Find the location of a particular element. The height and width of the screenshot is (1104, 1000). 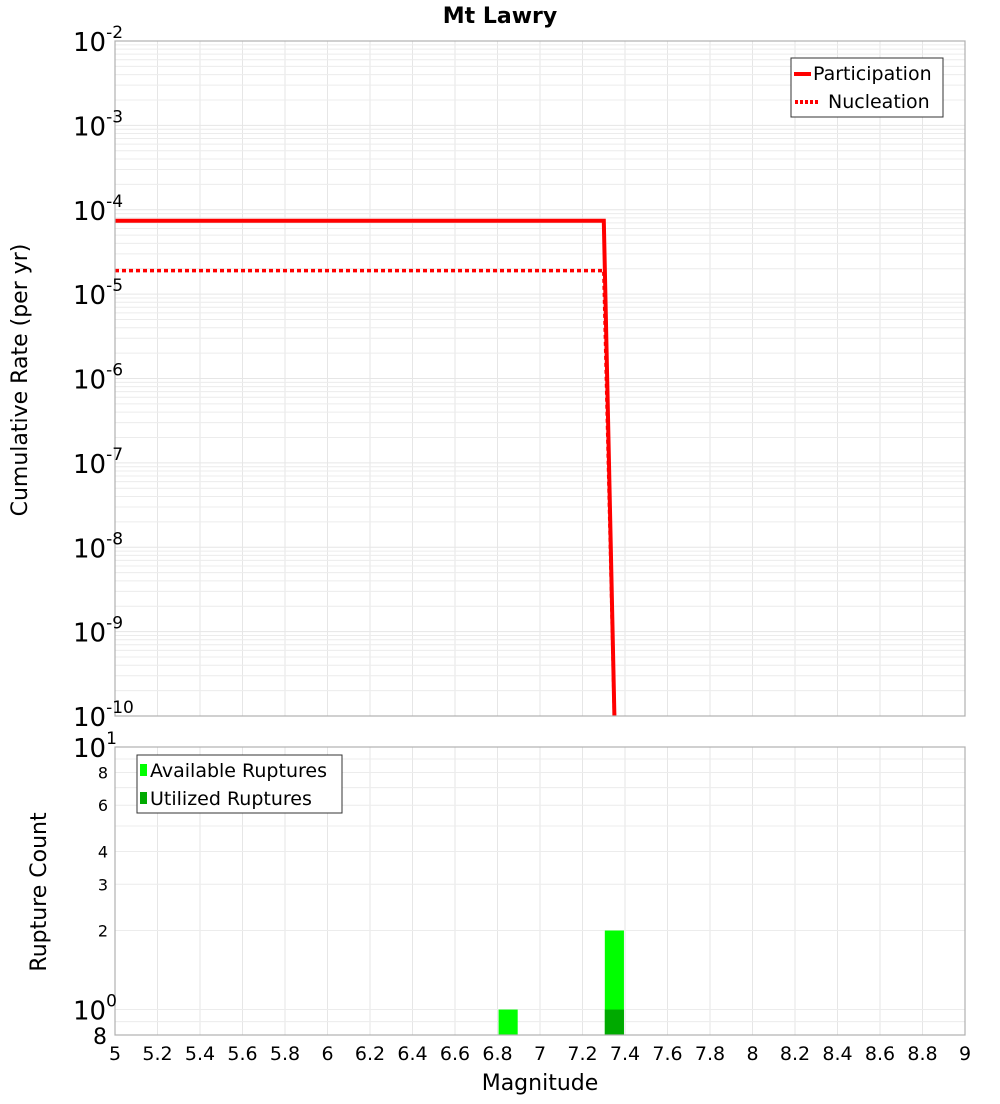

x-tick-label: 7.2 is located at coordinates (582, 1054).